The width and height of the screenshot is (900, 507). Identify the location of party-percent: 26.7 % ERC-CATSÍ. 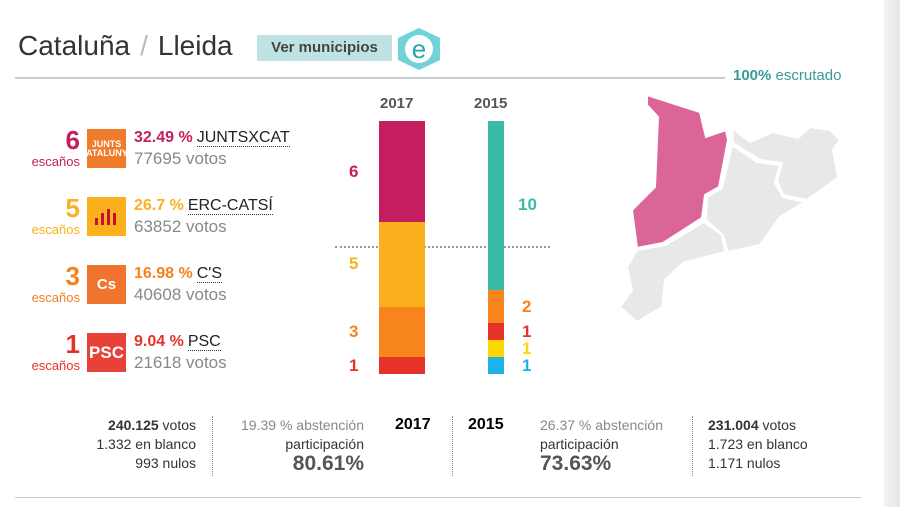
(203, 206).